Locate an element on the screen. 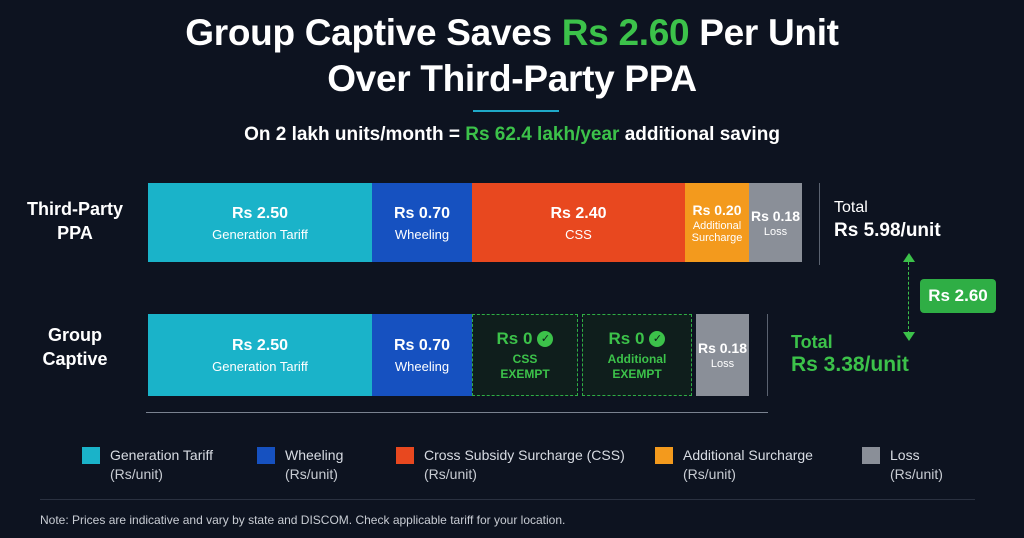  difference-connector is located at coordinates (908, 298).